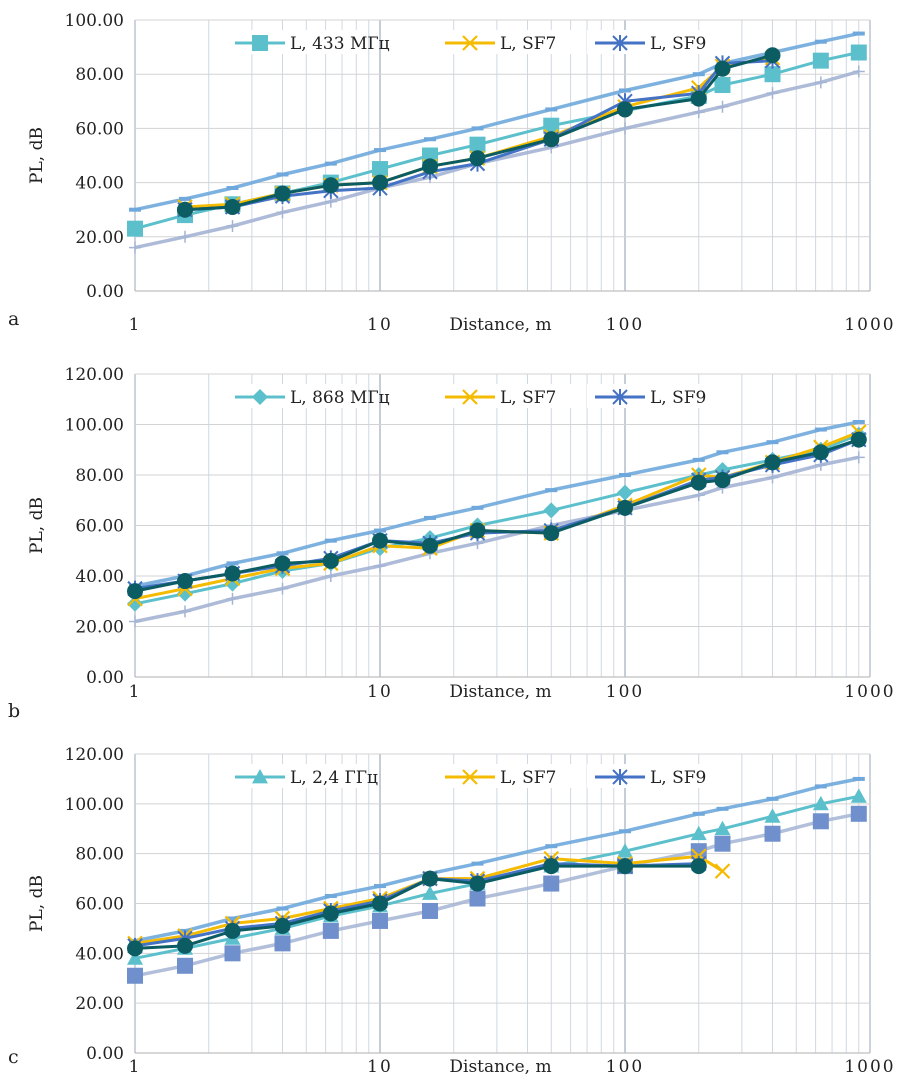 This screenshot has height=1079, width=907. Describe the element at coordinates (94, 805) in the screenshot. I see `y-tick-label: 100.00` at that location.